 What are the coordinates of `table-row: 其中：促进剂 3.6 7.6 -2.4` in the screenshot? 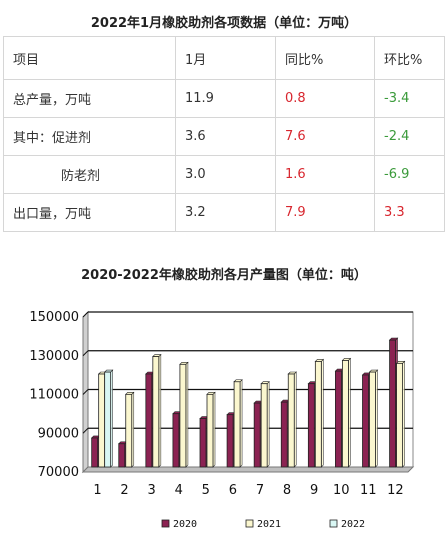 It's located at (224, 136).